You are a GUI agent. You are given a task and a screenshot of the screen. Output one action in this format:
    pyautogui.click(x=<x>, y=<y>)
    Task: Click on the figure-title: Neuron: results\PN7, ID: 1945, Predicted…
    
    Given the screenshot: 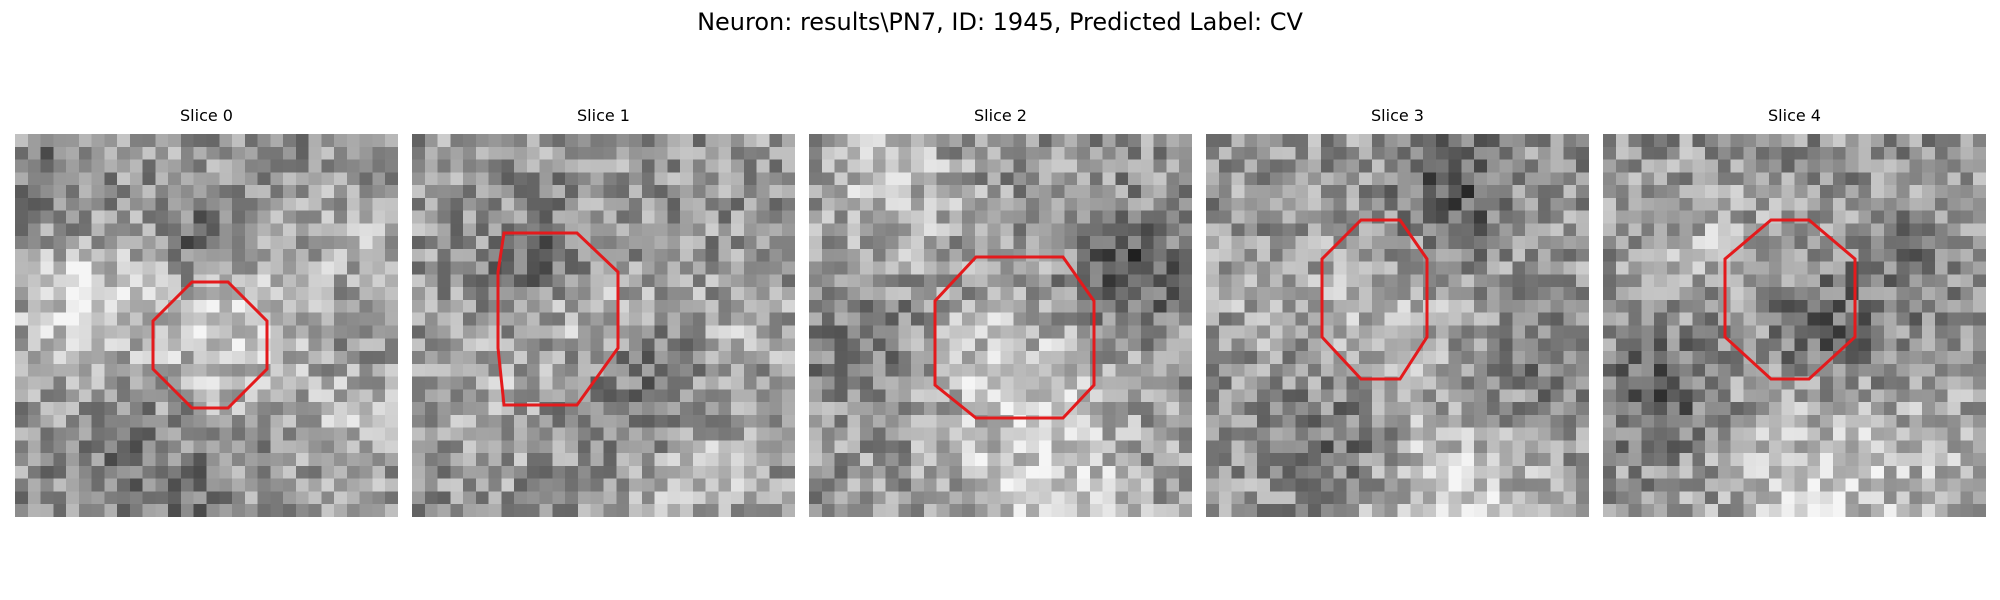 What is the action you would take?
    pyautogui.click(x=1000, y=22)
    